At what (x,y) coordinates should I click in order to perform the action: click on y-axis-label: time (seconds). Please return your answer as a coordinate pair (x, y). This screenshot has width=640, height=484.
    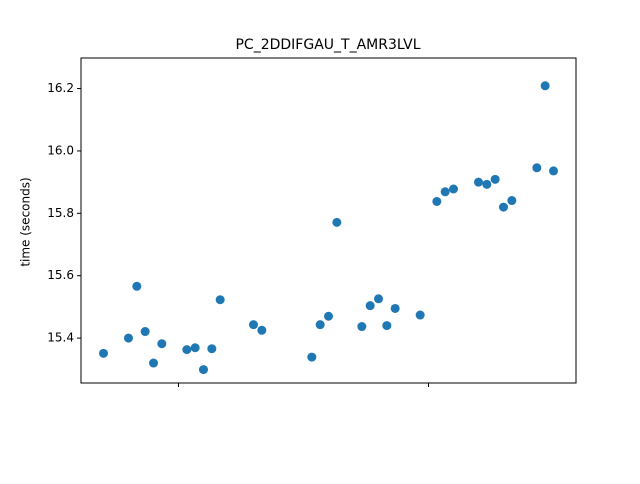
    Looking at the image, I should click on (26, 221).